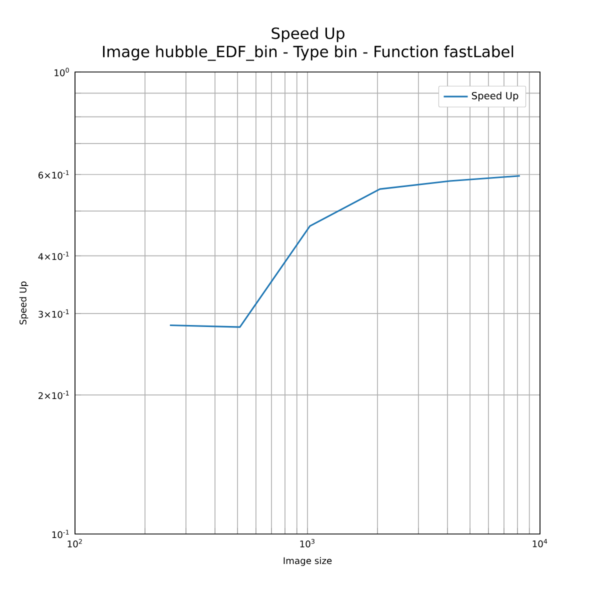 The width and height of the screenshot is (600, 600). Describe the element at coordinates (308, 561) in the screenshot. I see `x-axis-title: Image size` at that location.